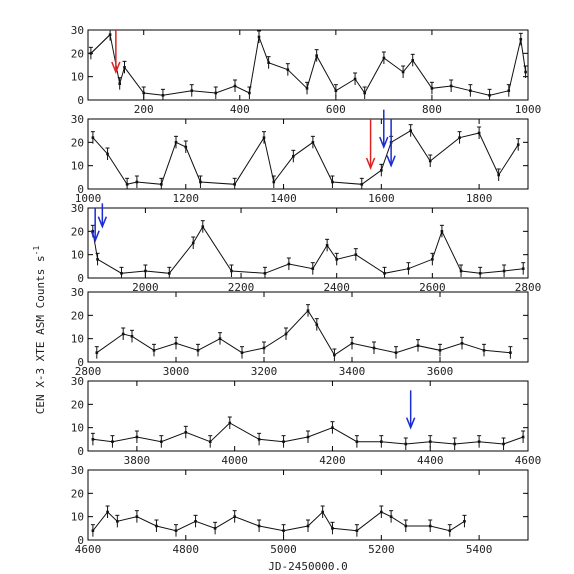  Describe the element at coordinates (88, 549) in the screenshot. I see `x-tick-label: 4600` at that location.